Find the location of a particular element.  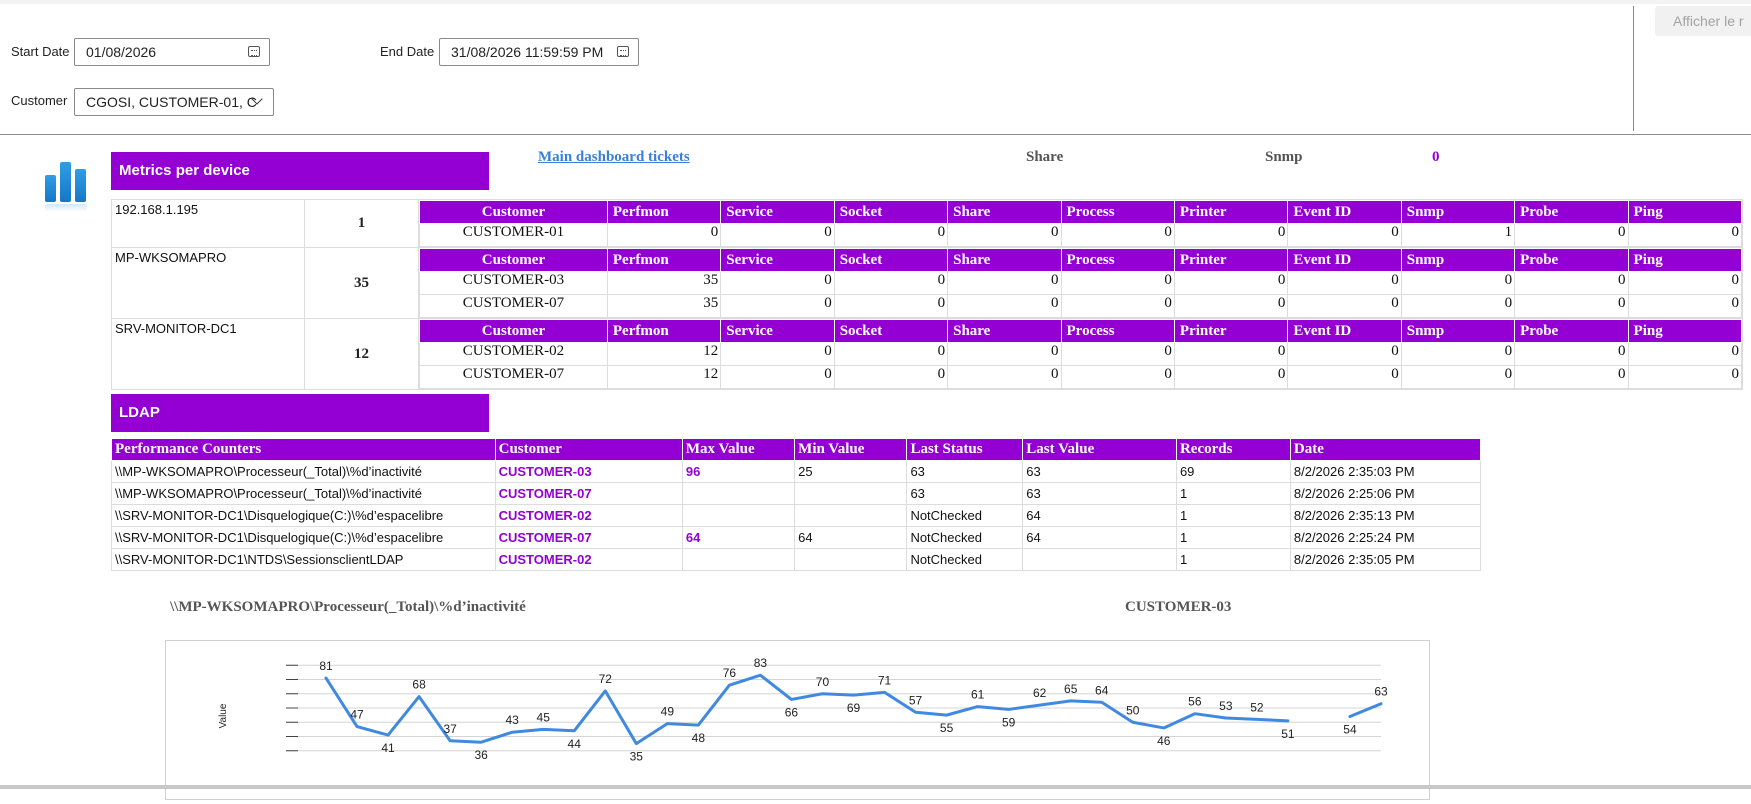

column-header: Perfmon is located at coordinates (664, 331).